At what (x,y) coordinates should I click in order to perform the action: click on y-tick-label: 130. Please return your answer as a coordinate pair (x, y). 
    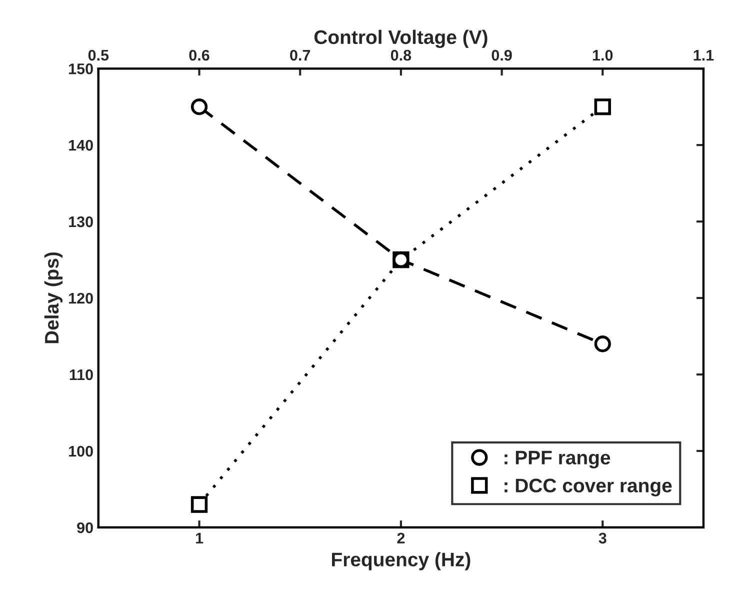
    Looking at the image, I should click on (81, 222).